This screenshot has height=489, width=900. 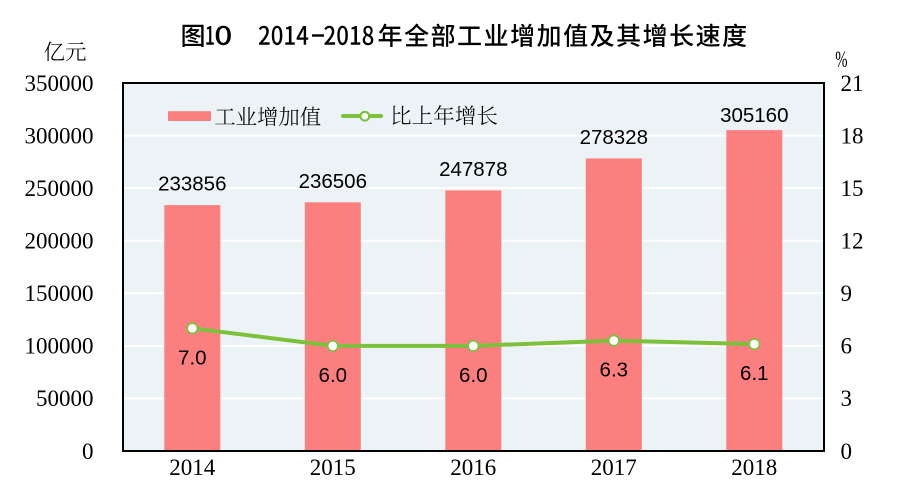 I want to click on svg-text: 7.0, so click(x=192, y=357).